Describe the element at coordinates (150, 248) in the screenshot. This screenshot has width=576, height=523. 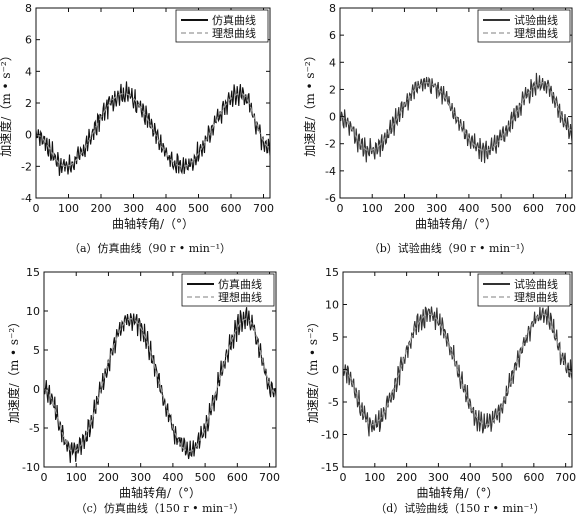
I see `panel-caption: （a）仿真曲线（90 r • min⁻¹）` at that location.